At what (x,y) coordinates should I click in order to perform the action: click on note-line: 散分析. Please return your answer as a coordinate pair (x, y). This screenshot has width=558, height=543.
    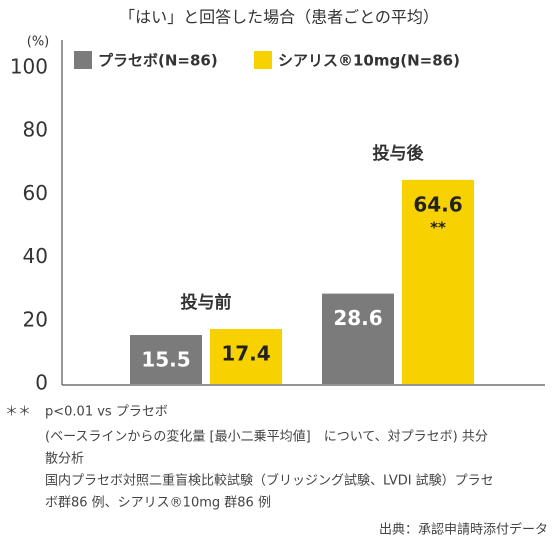
    Looking at the image, I should click on (64, 459).